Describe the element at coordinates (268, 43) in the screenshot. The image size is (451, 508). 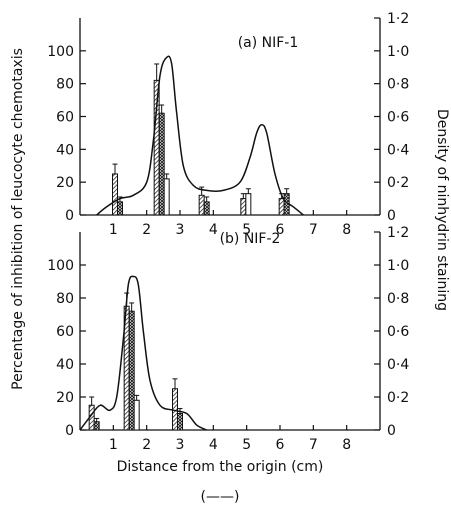
I see `panel-title: (a) NIF-1` at that location.